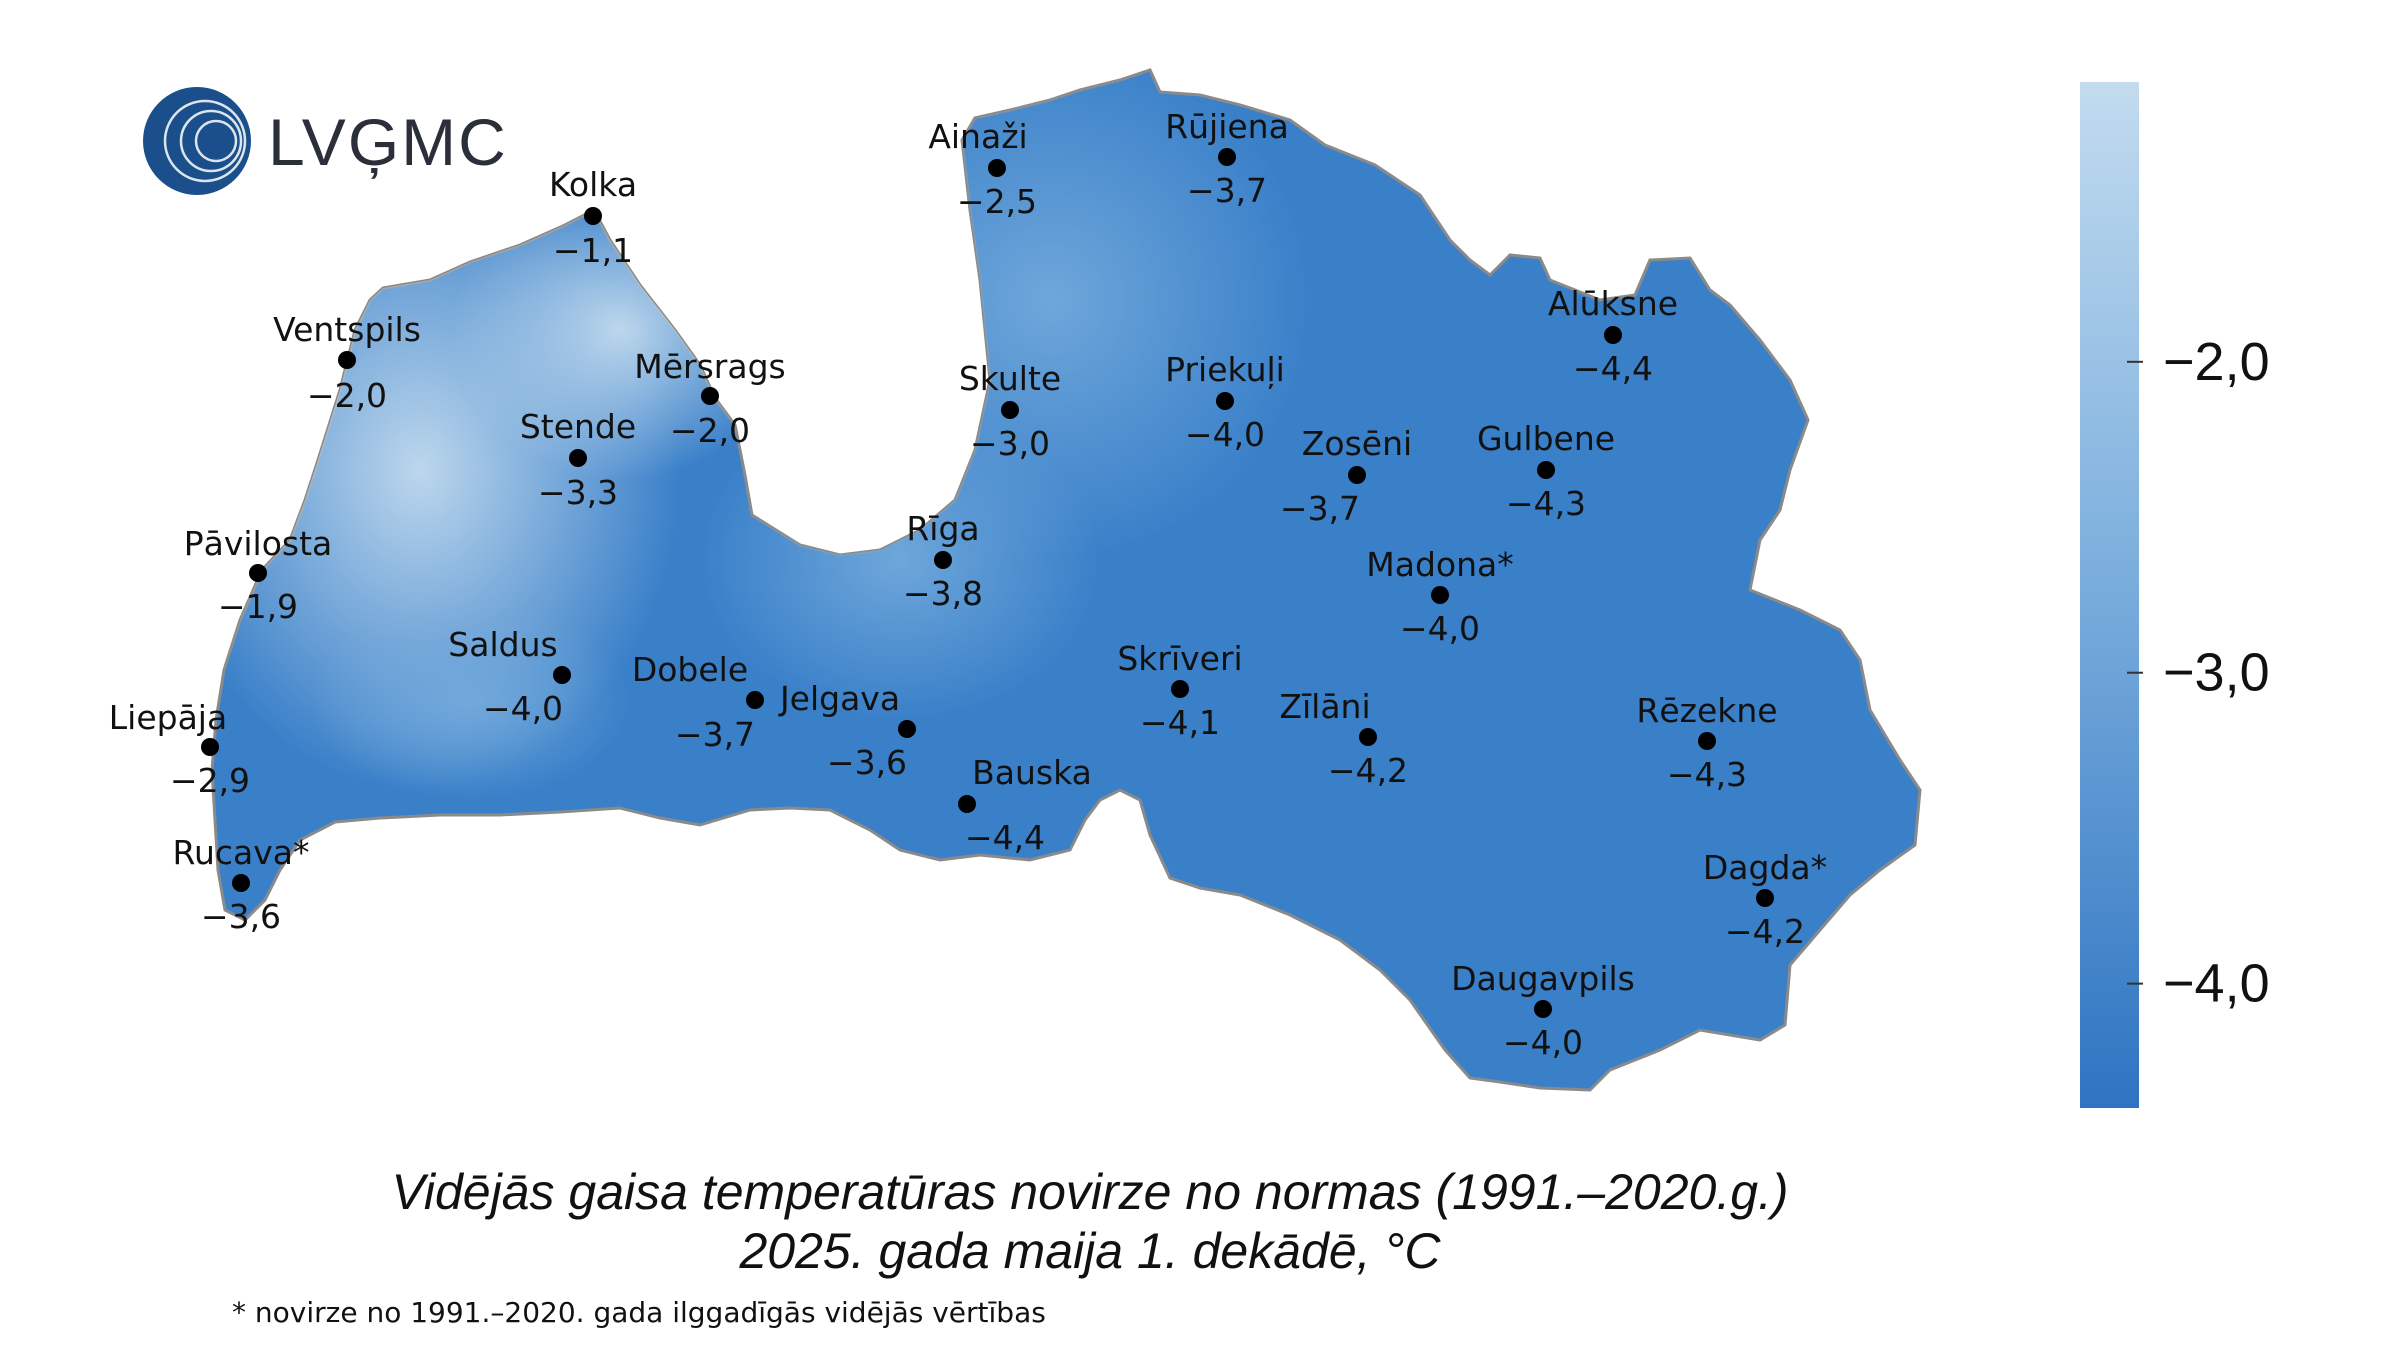 Image resolution: width=2400 pixels, height=1350 pixels. I want to click on station-marker: Alūksne −4,4, so click(1613, 336).